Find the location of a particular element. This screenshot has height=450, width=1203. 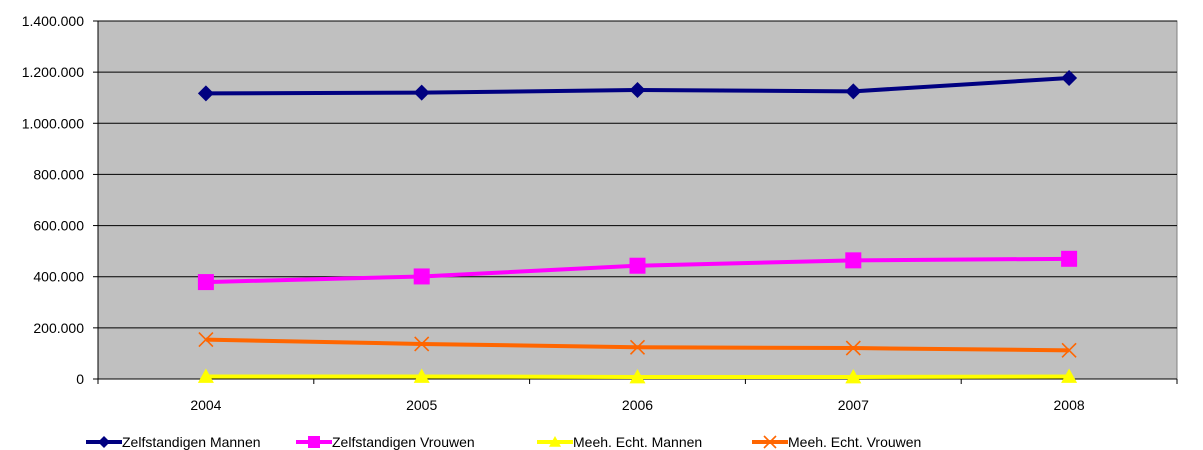

series-zelfstandigen-mannen is located at coordinates (637, 86).